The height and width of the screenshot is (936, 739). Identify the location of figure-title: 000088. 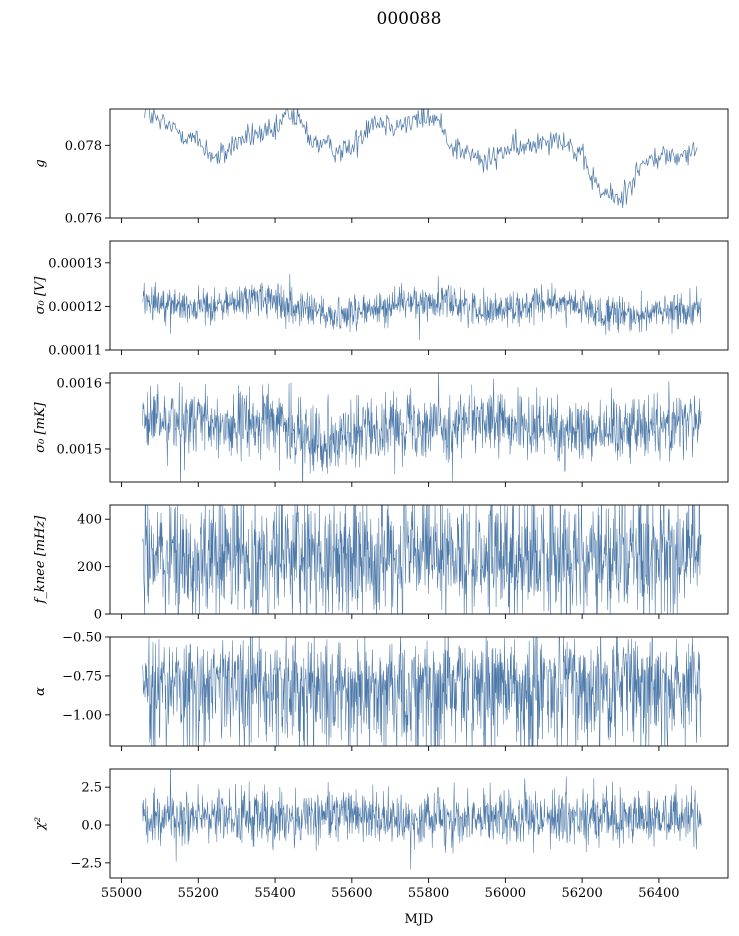
(409, 19).